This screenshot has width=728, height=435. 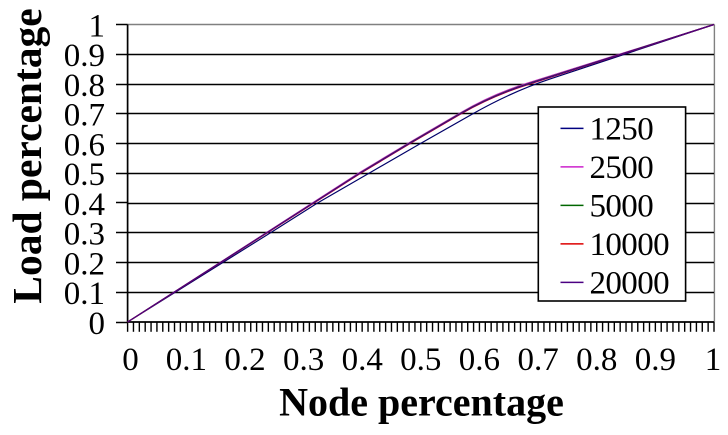 What do you see at coordinates (630, 283) in the screenshot?
I see `svg-text: 20000` at bounding box center [630, 283].